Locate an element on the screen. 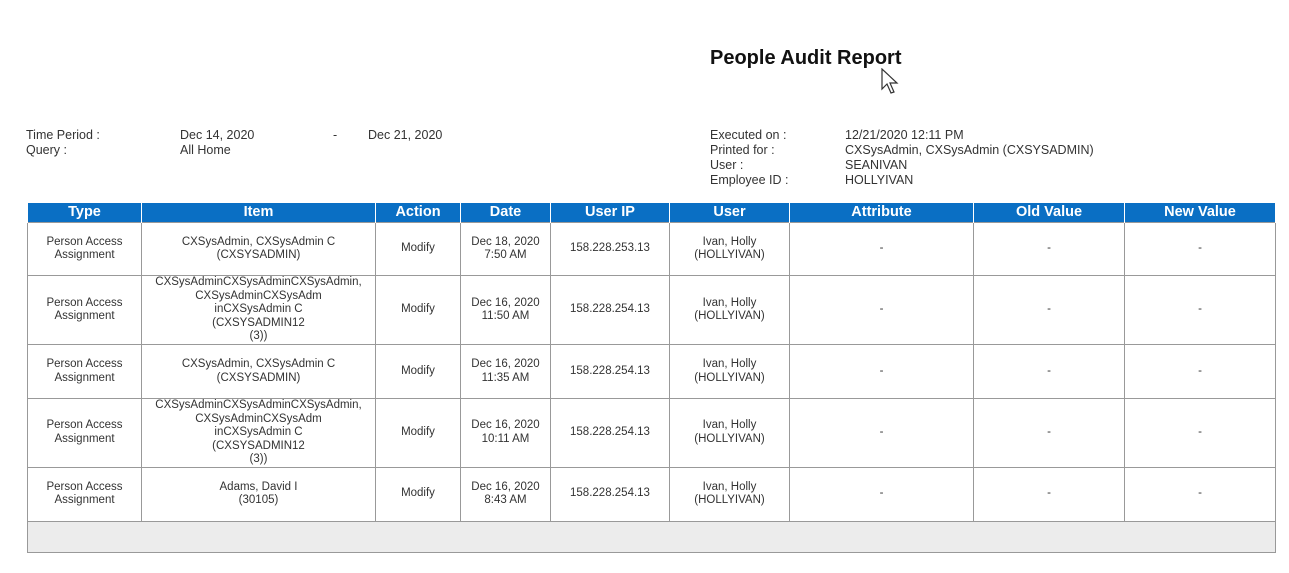 Image resolution: width=1289 pixels, height=573 pixels. printed-for-label: Printed for : is located at coordinates (742, 150).